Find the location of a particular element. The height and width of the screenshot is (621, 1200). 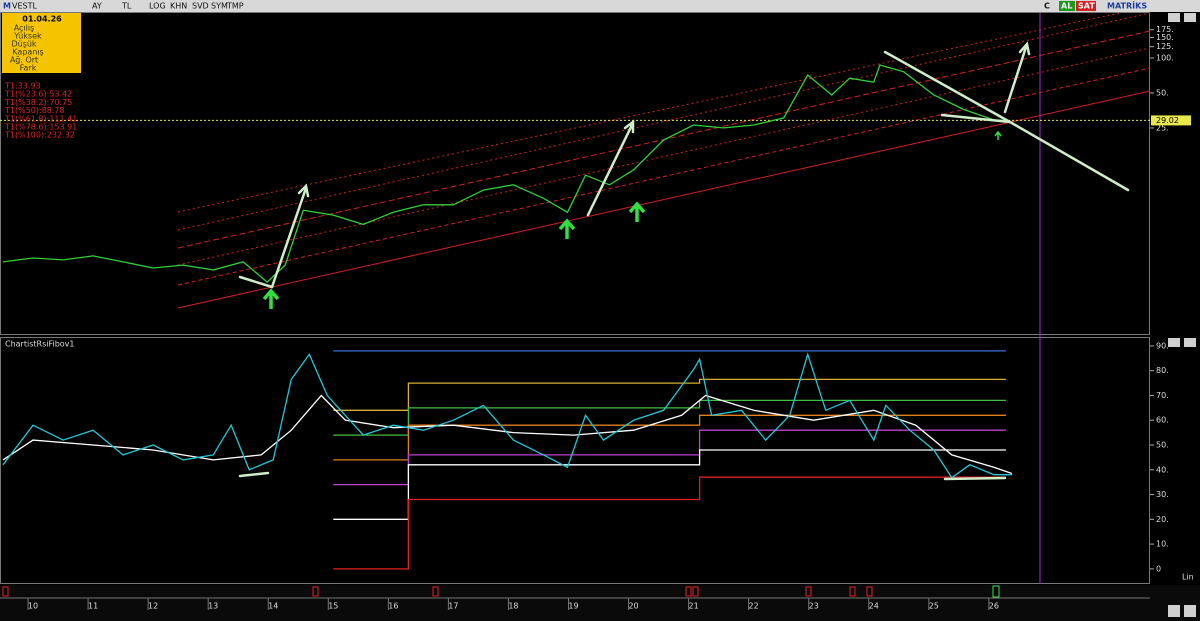

y-tick-label: 0 is located at coordinates (1158, 568).